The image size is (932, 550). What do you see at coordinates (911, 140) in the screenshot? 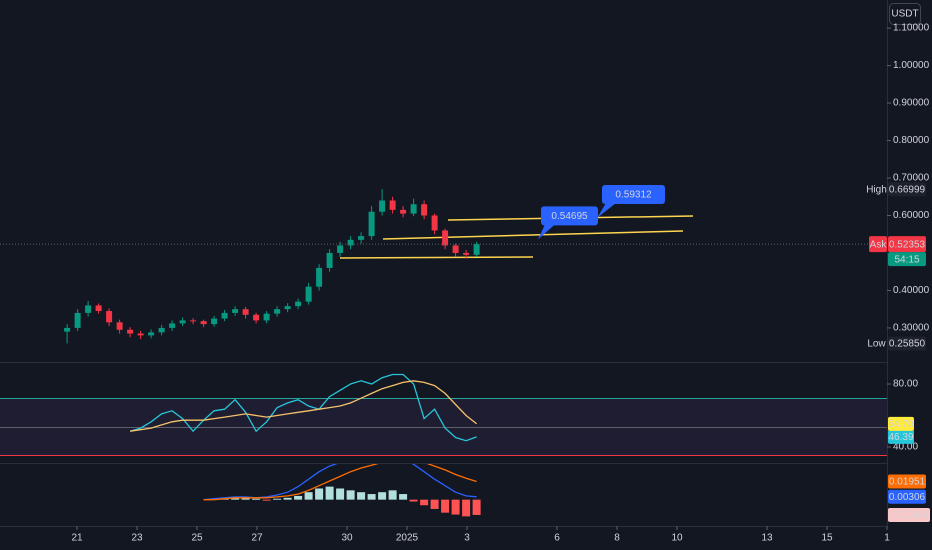
I see `y-tick-label: 0.80000` at bounding box center [911, 140].